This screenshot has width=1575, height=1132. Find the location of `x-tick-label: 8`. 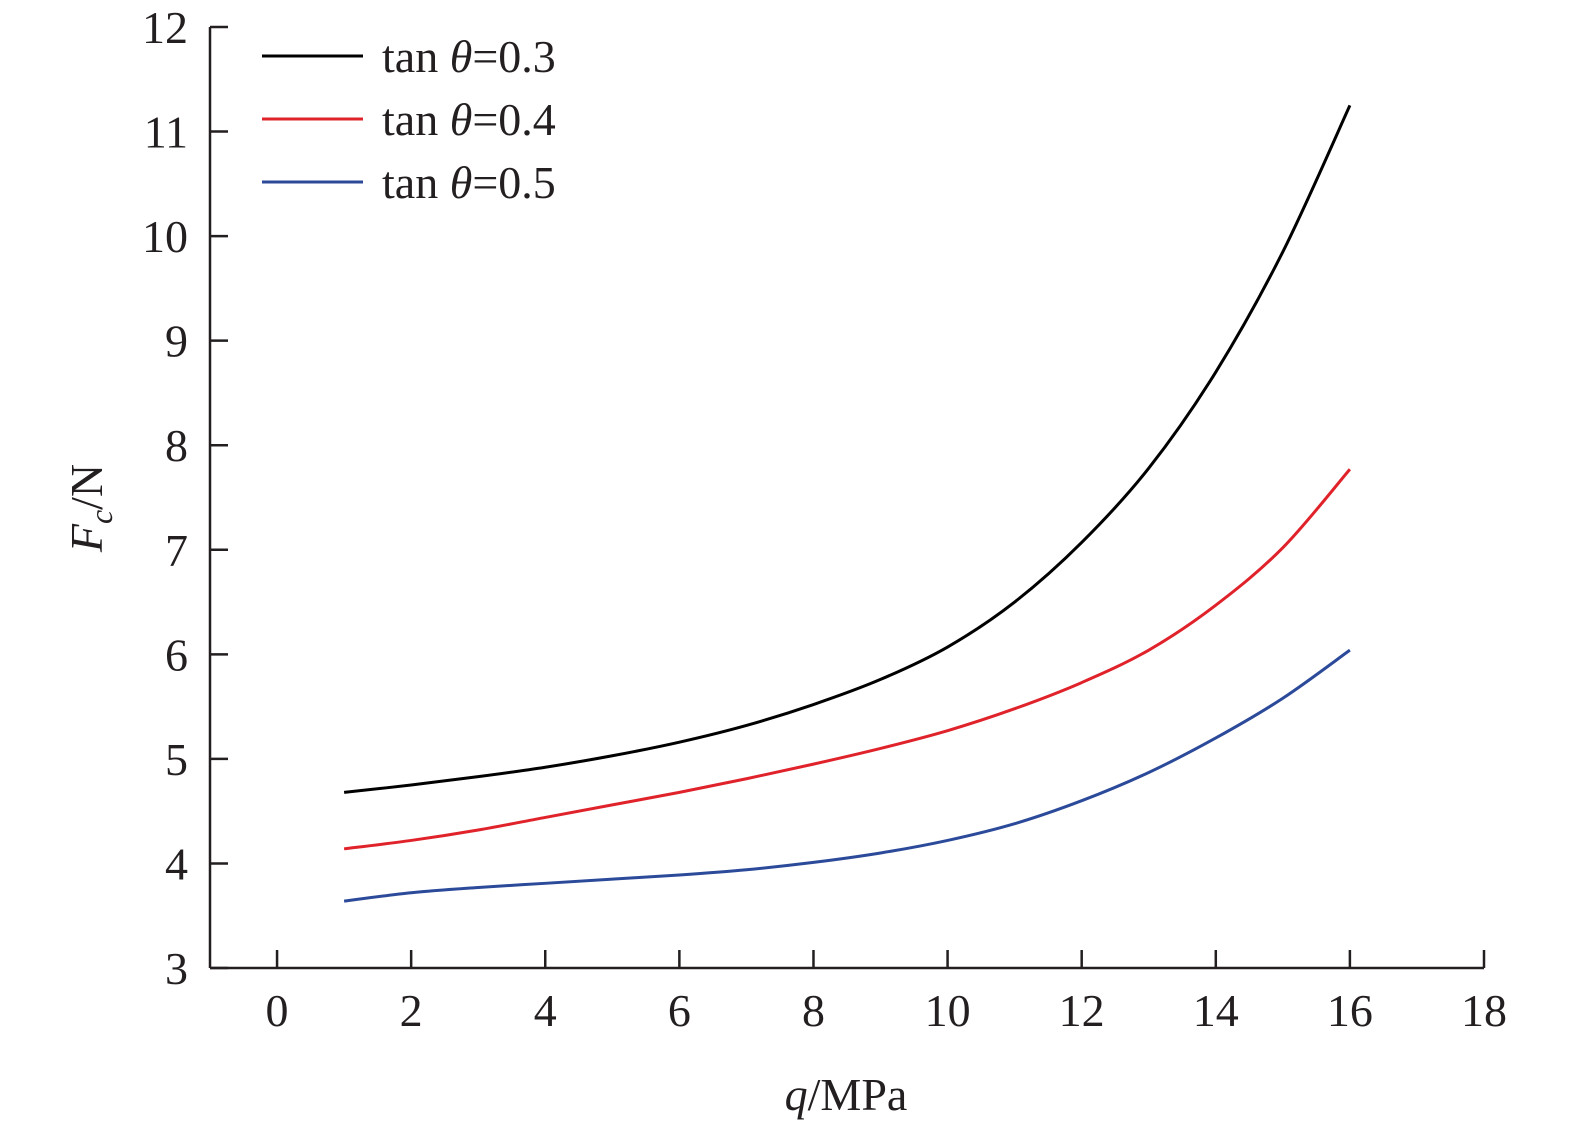

x-tick-label: 8 is located at coordinates (813, 1010).